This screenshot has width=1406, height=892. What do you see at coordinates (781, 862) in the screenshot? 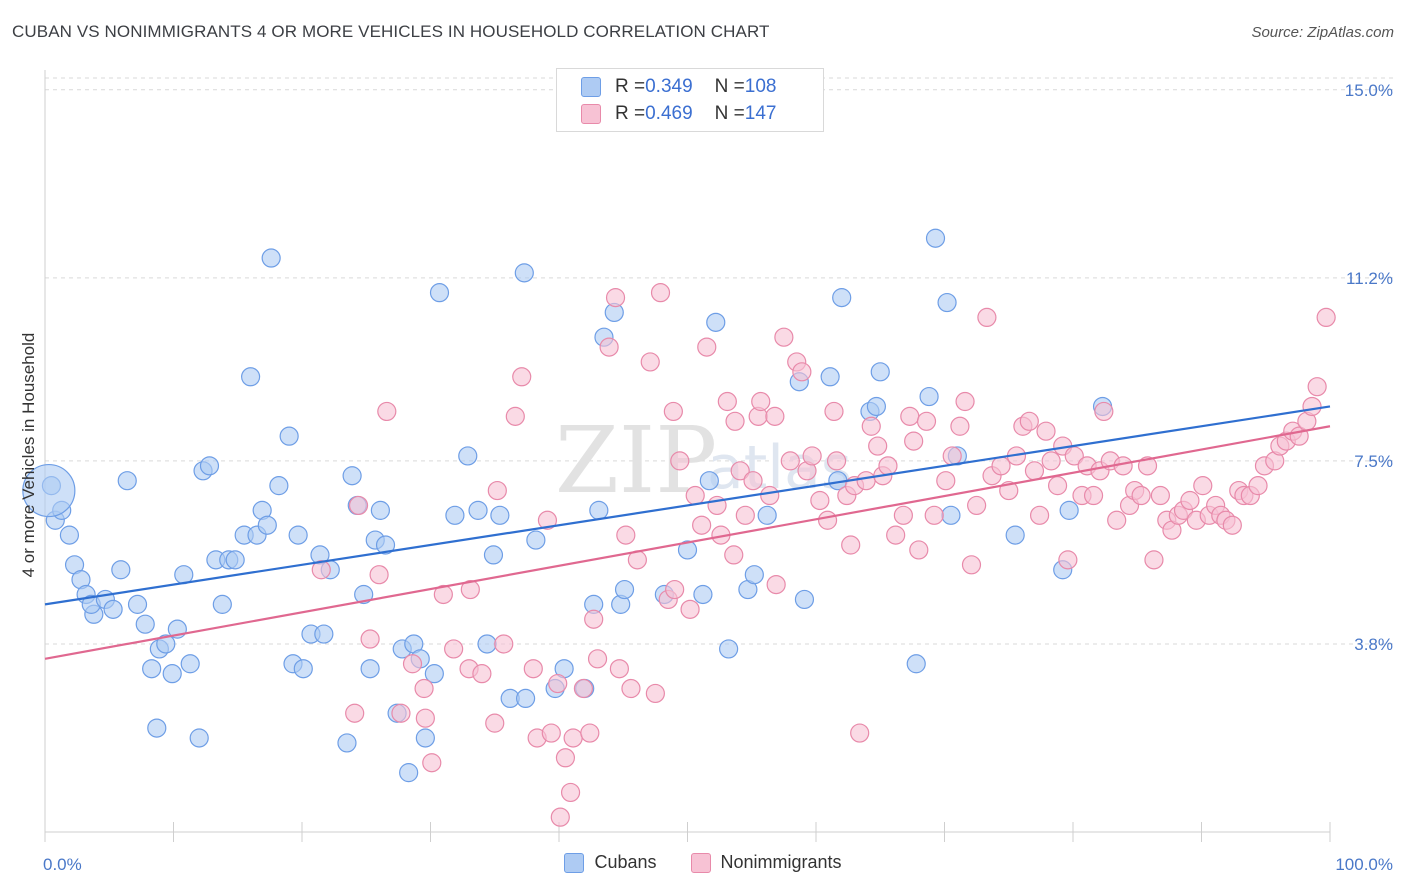
I see `nonimmigrants-legend-label: Nonimmigrants` at bounding box center [781, 862].